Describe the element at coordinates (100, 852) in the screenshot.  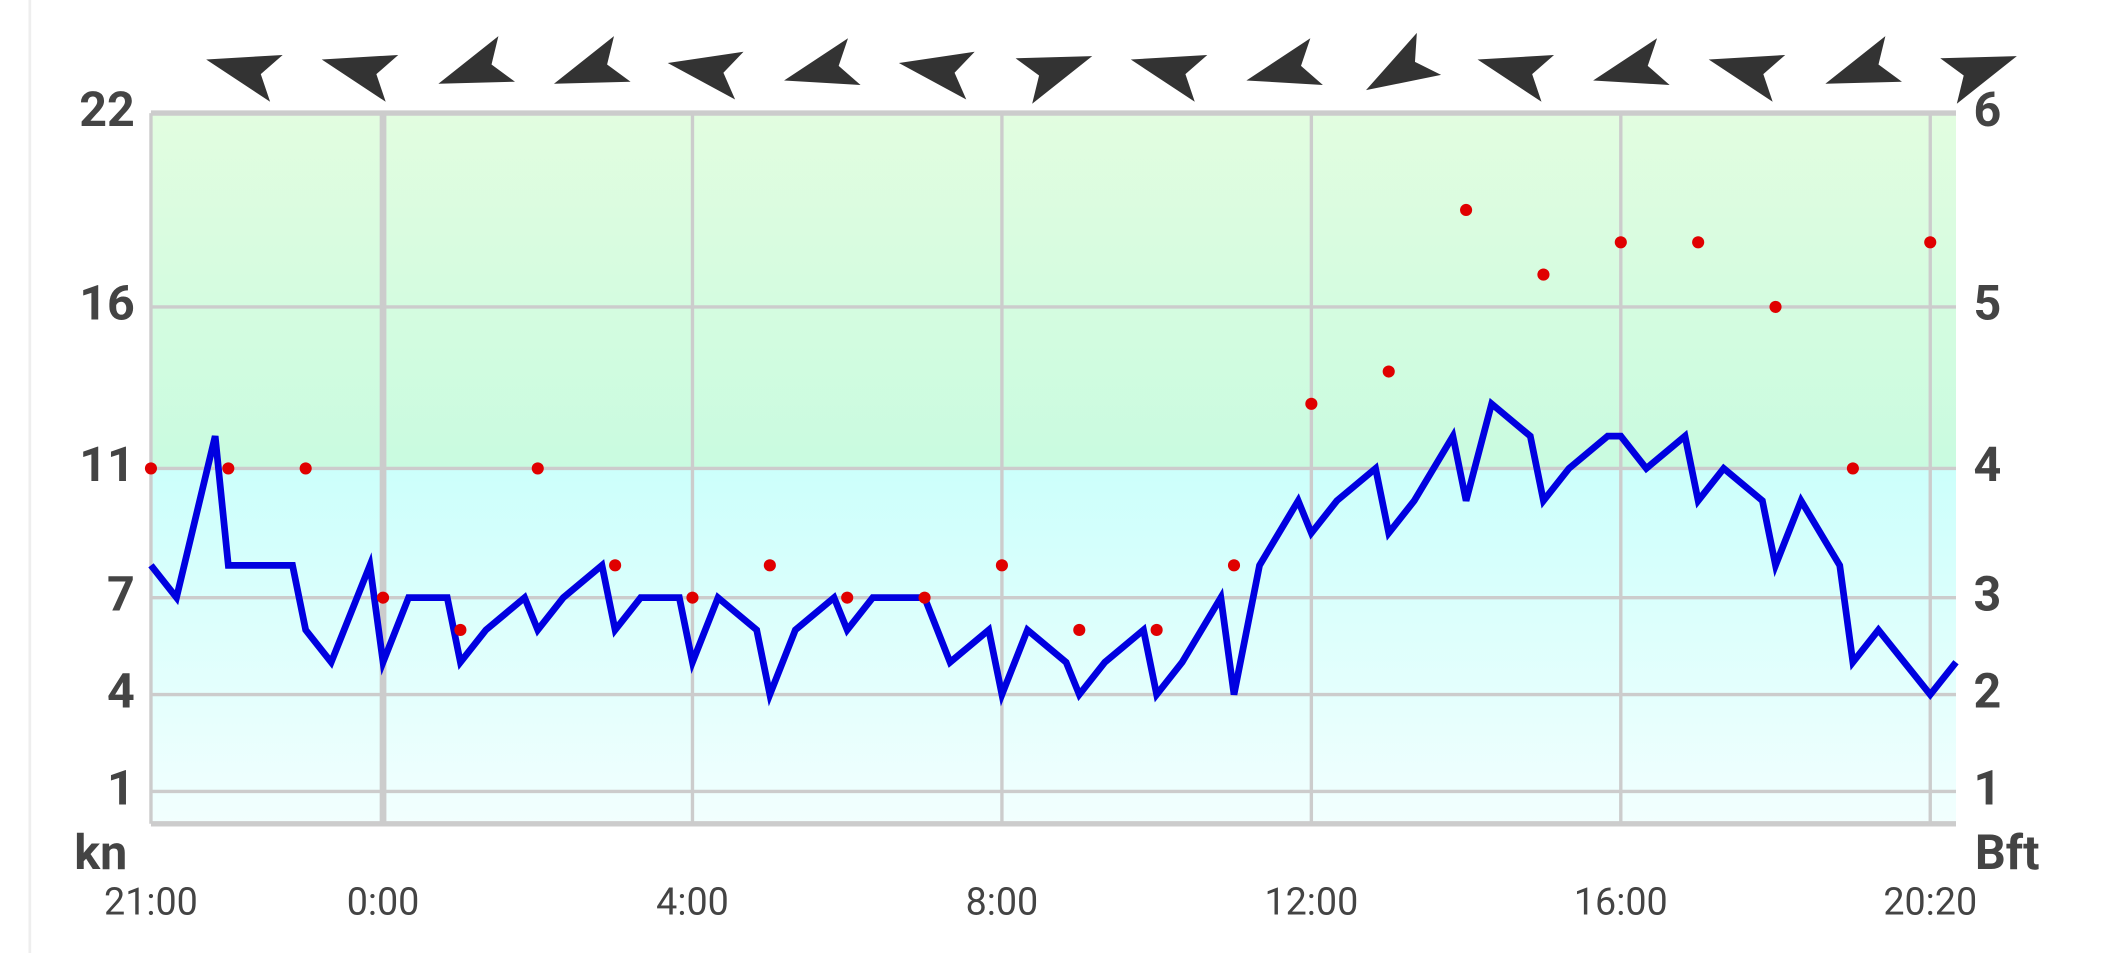
I see `y-axis-label: kn` at that location.